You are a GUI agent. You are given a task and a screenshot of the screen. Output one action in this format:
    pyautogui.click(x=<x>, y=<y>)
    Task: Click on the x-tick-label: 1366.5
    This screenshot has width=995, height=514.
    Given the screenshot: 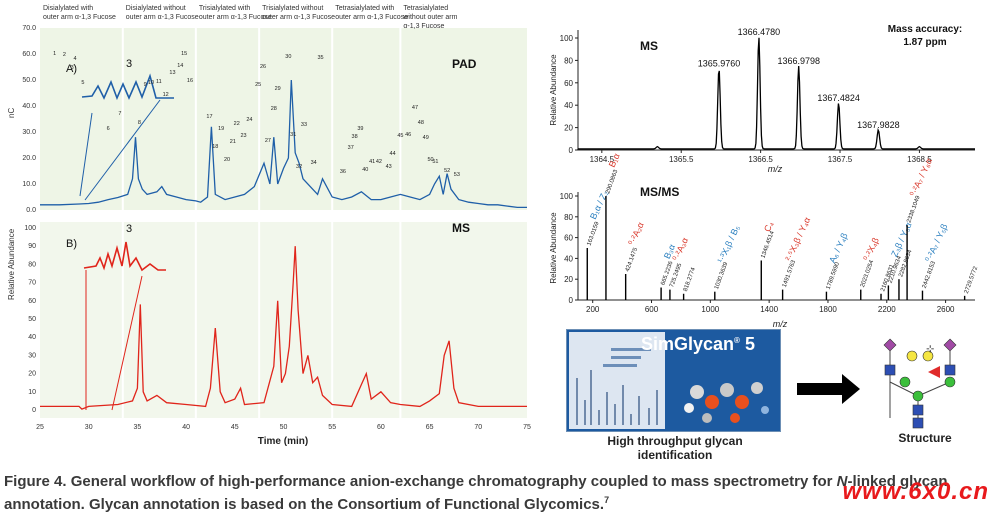 What is the action you would take?
    pyautogui.click(x=760, y=159)
    